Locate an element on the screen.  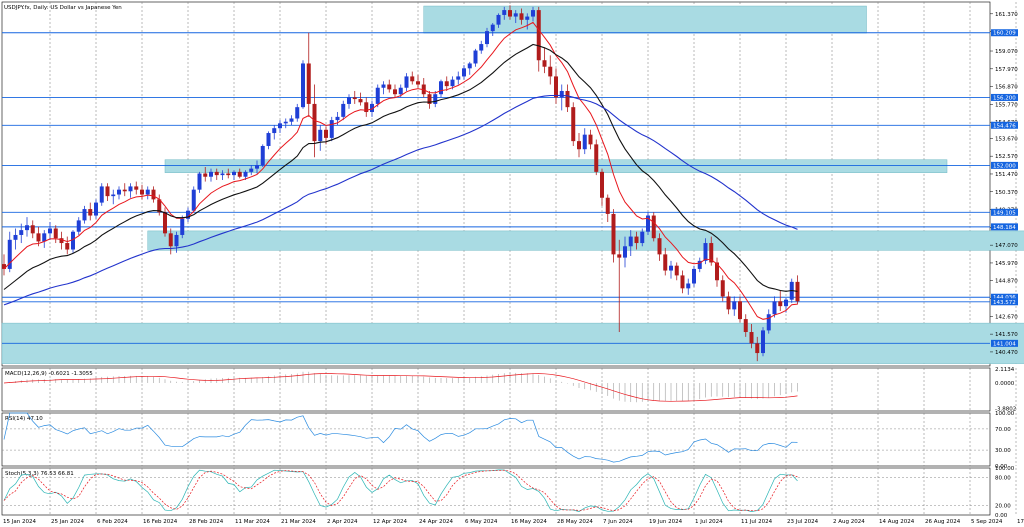
y-tick-label: 153.670 is located at coordinates (1006, 139).